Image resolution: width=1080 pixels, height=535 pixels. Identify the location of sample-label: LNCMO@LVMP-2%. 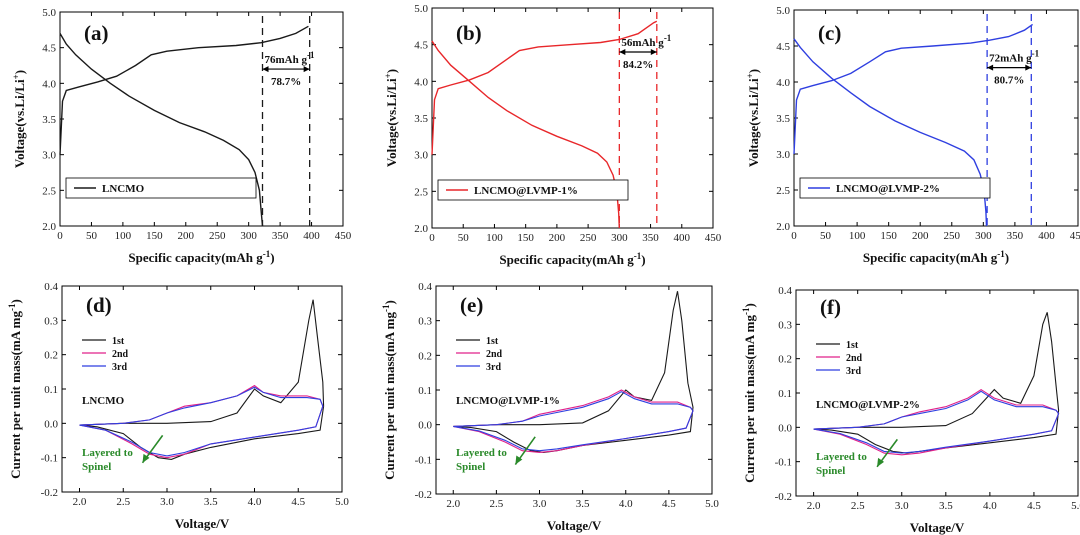
(868, 405).